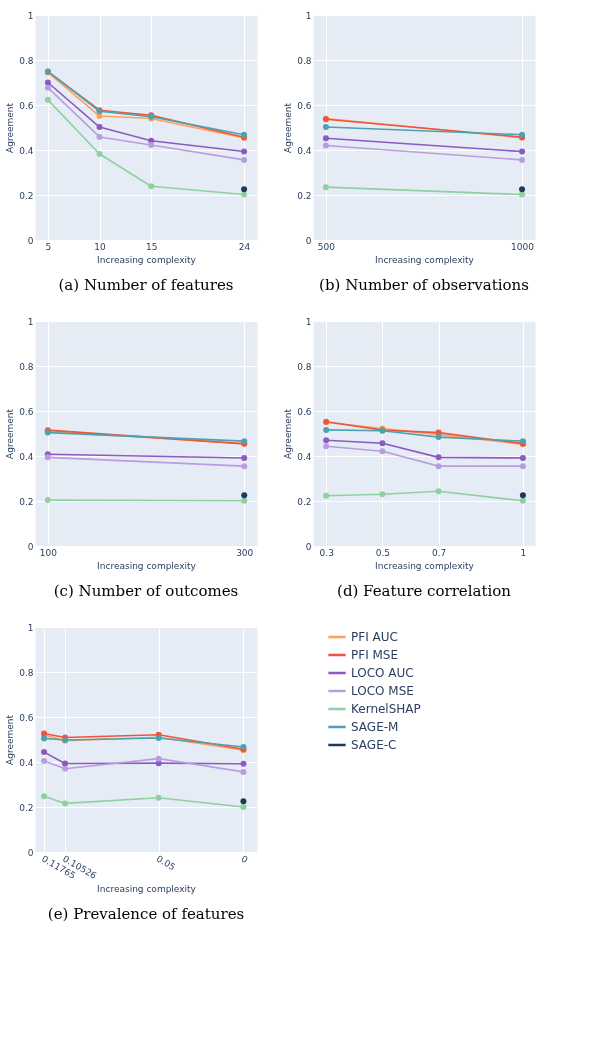 This screenshot has height=1063, width=595. Describe the element at coordinates (386, 709) in the screenshot. I see `legend-label: KernelSHAP` at that location.